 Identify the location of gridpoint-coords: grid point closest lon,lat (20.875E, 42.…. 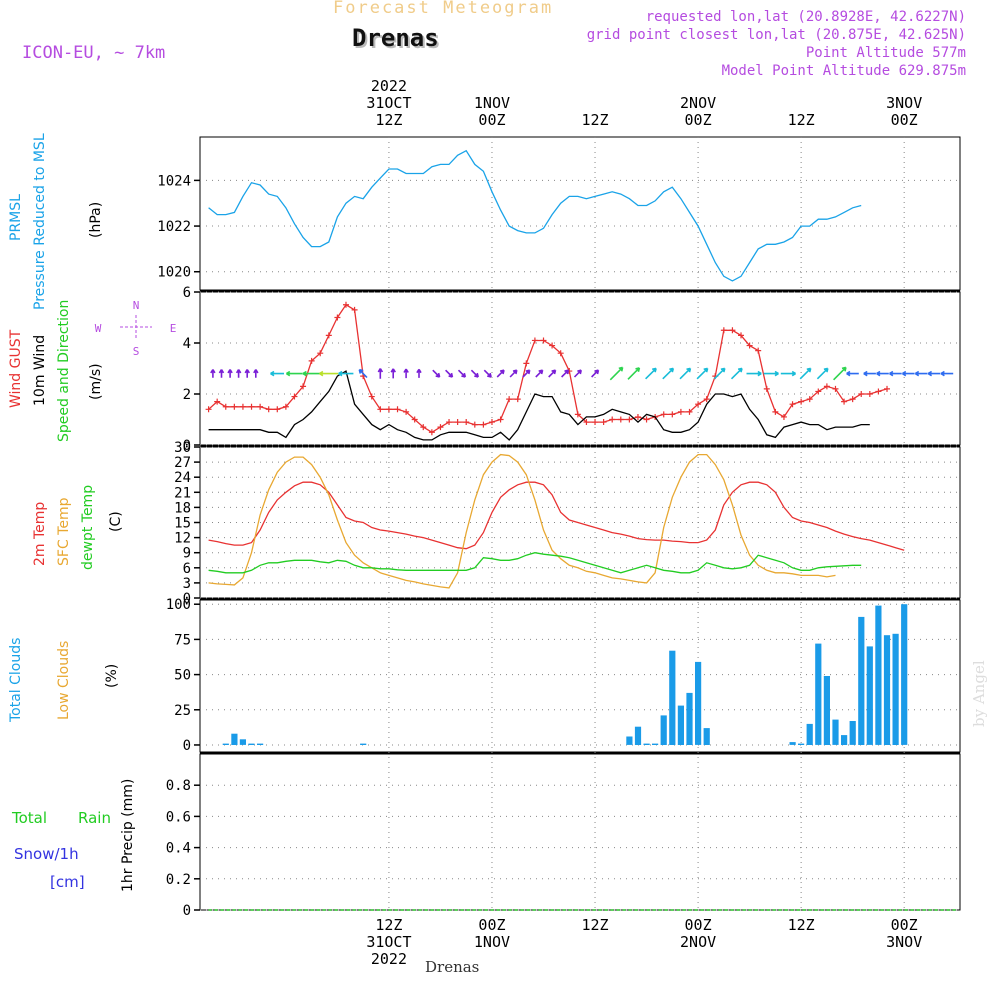
(776, 35).